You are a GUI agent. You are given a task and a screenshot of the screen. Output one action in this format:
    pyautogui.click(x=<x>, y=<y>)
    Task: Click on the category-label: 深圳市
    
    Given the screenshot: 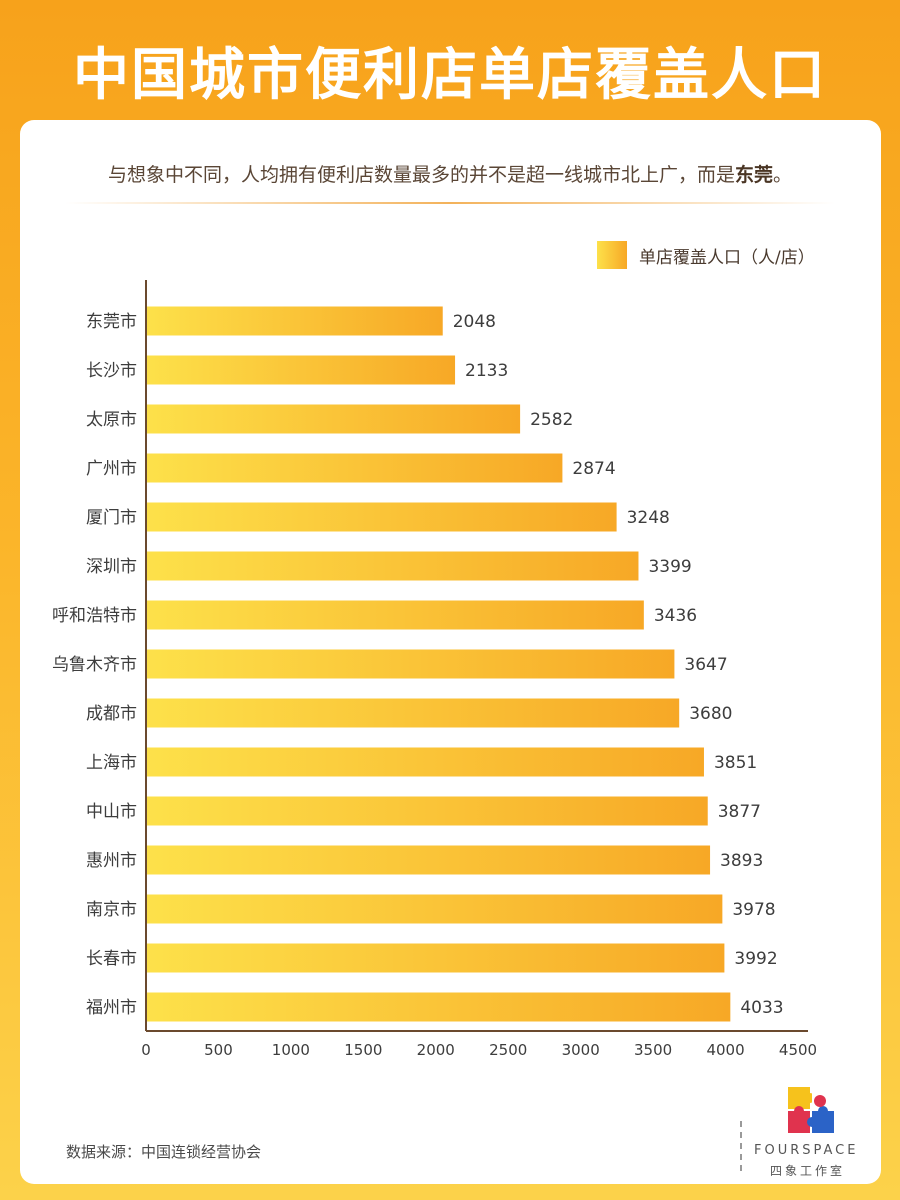 What is the action you would take?
    pyautogui.click(x=111, y=567)
    